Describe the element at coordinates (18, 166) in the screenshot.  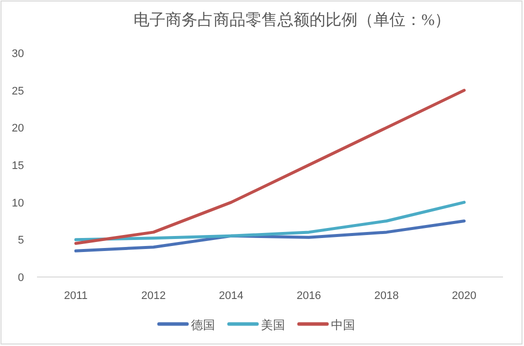
I see `y-tick-label: 15` at that location.